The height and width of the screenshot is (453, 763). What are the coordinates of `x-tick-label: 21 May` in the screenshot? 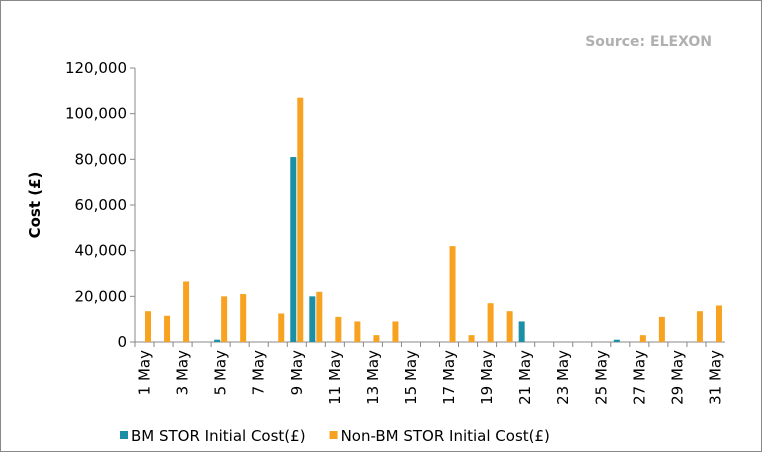 It's located at (525, 377).